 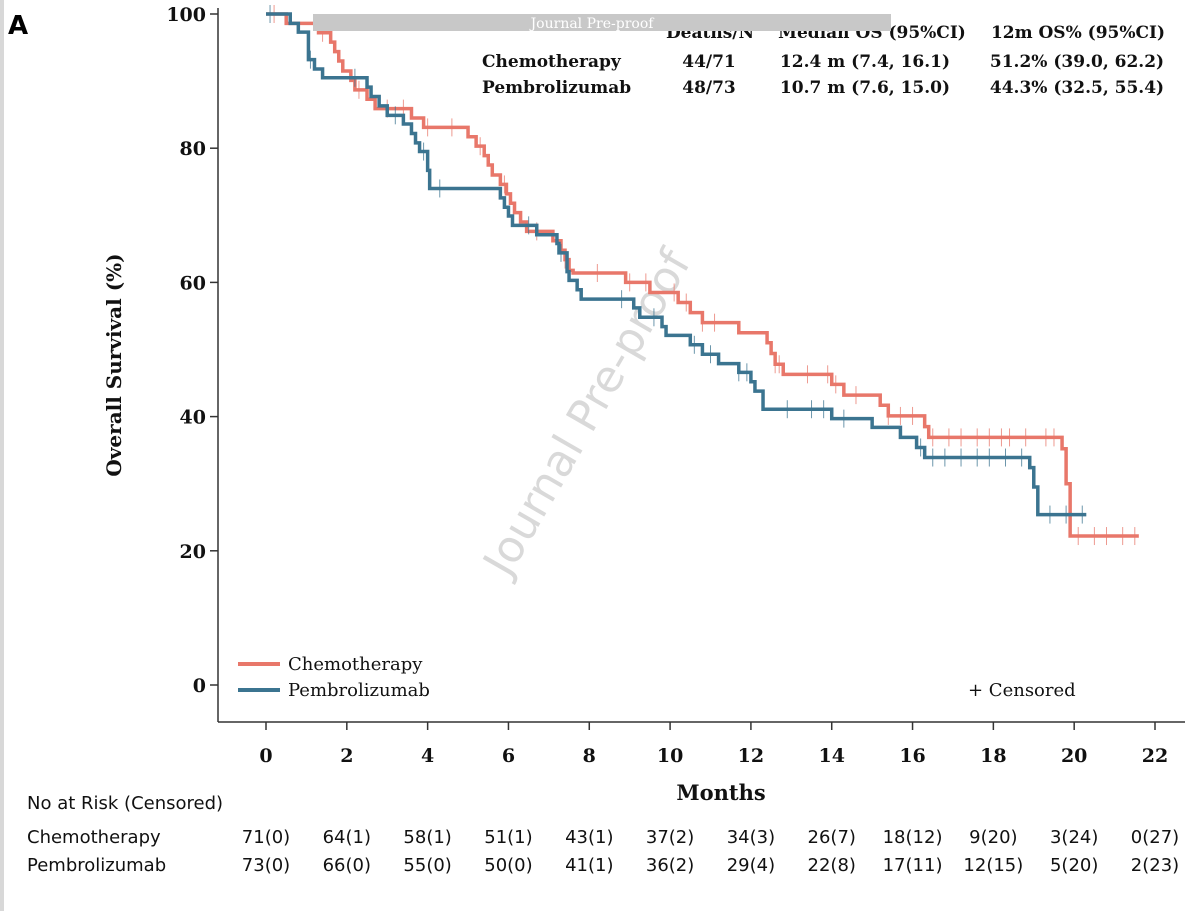 I want to click on watermark-banner-overlay, so click(x=602, y=22).